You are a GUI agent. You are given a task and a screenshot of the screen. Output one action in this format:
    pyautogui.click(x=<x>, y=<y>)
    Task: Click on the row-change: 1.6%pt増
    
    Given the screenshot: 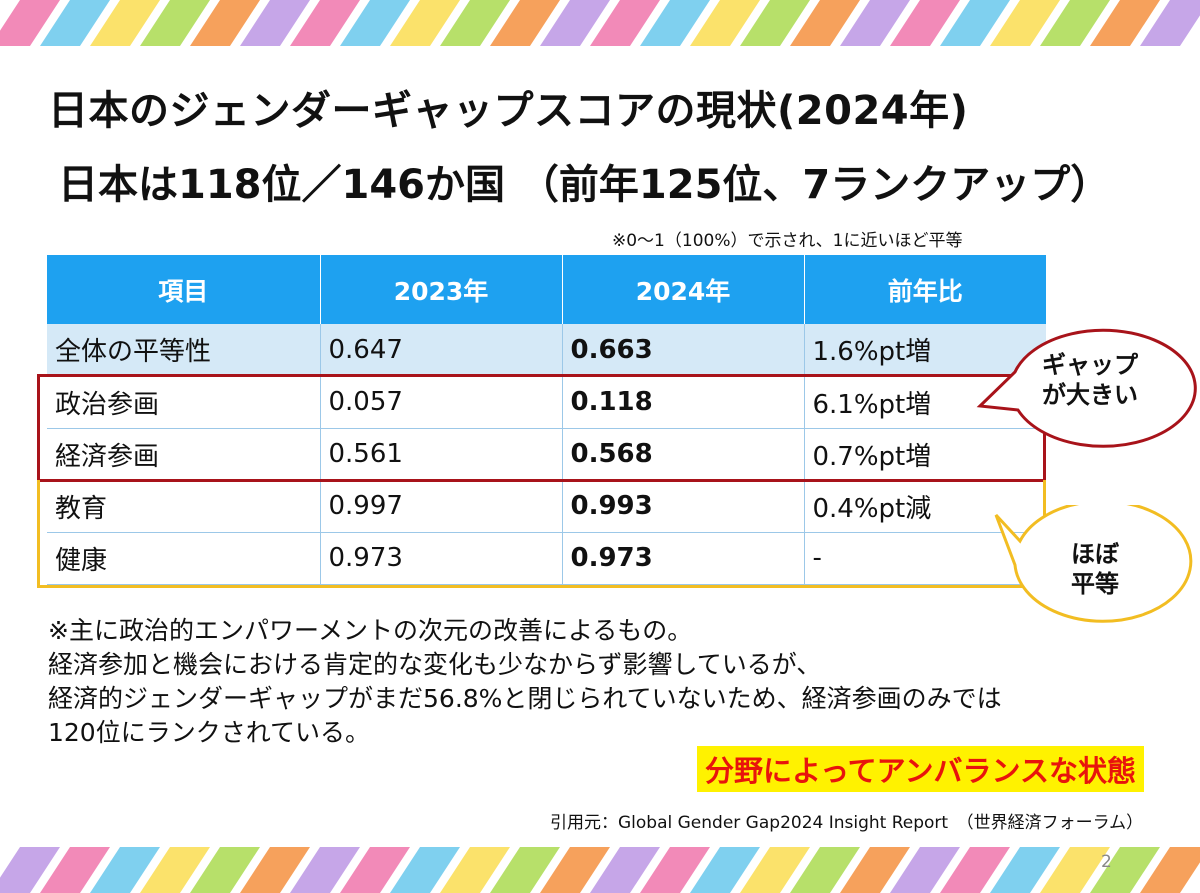 What is the action you would take?
    pyautogui.click(x=925, y=350)
    